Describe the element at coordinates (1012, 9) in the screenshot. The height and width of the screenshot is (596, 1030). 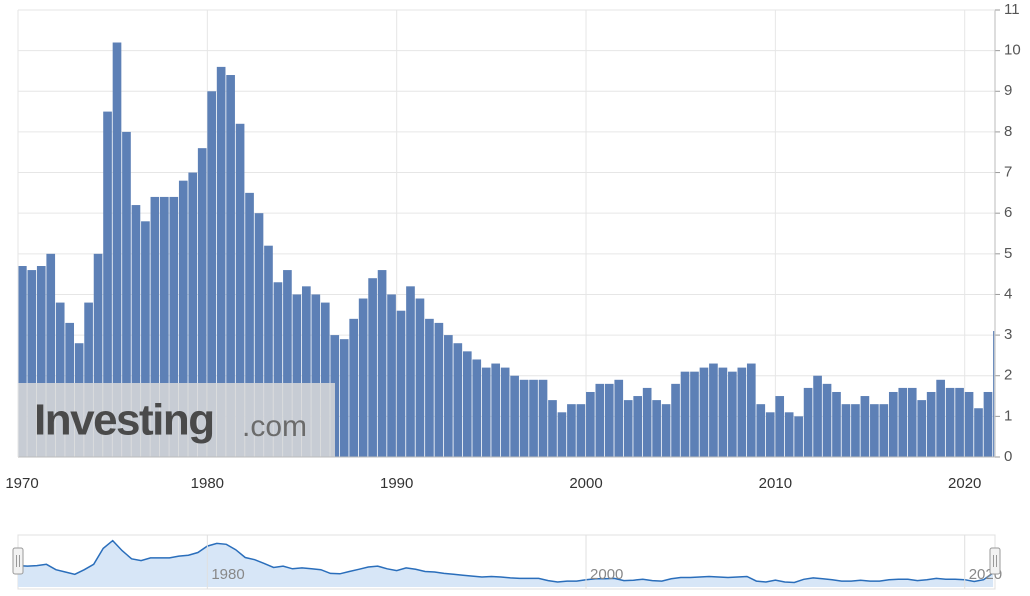
I see `y-tick-label: 11` at that location.